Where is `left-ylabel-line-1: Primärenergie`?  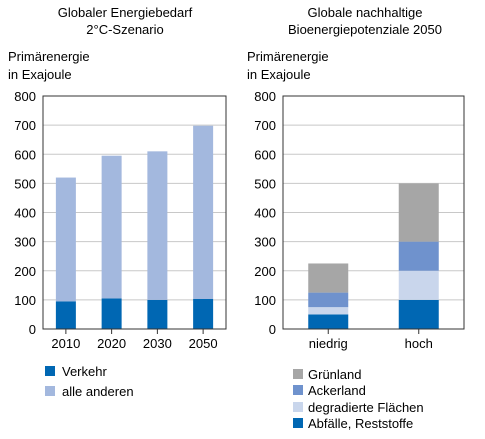 left-ylabel-line-1: Primärenergie is located at coordinates (49, 56).